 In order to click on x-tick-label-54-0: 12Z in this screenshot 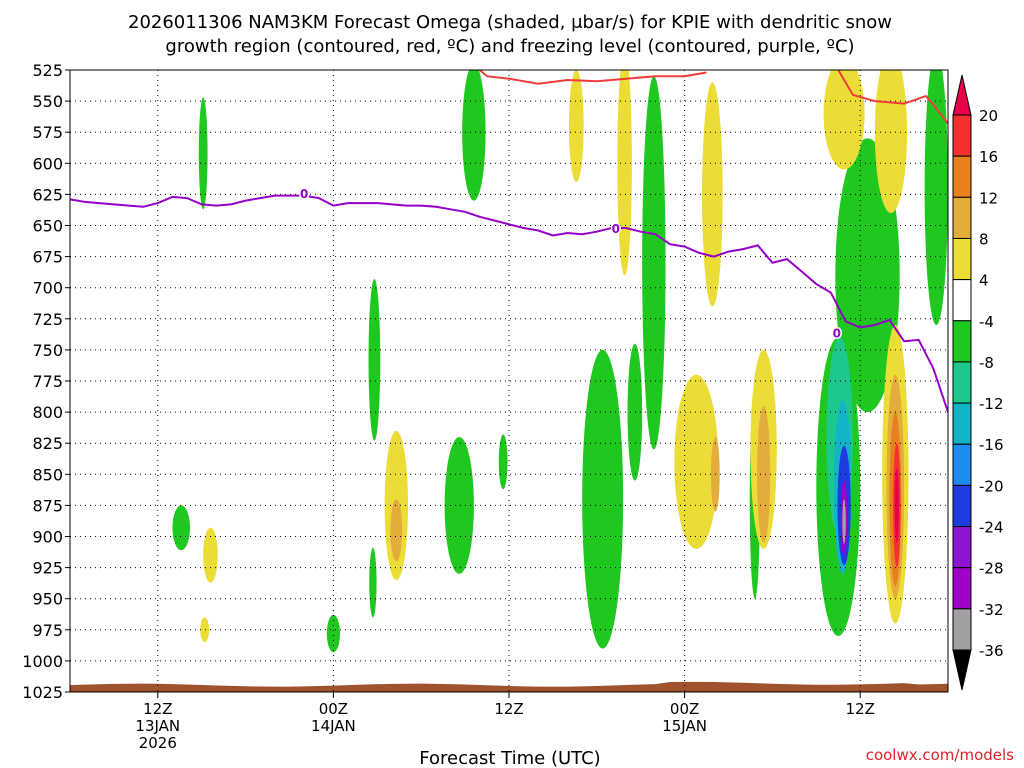, I will do `click(860, 709)`.